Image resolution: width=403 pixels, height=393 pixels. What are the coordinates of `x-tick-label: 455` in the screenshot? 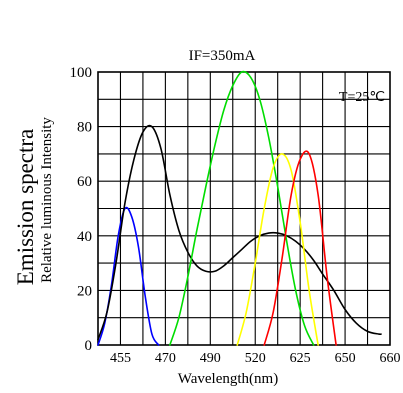 It's located at (120, 358).